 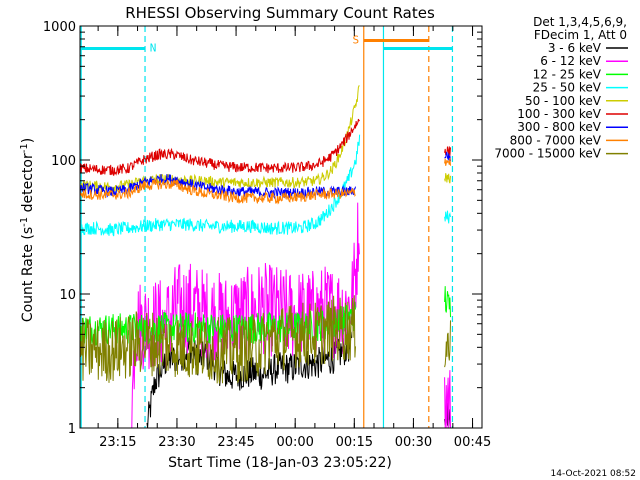 What do you see at coordinates (580, 35) in the screenshot?
I see `legend-header-line-2: FDecim 1, Att 0` at bounding box center [580, 35].